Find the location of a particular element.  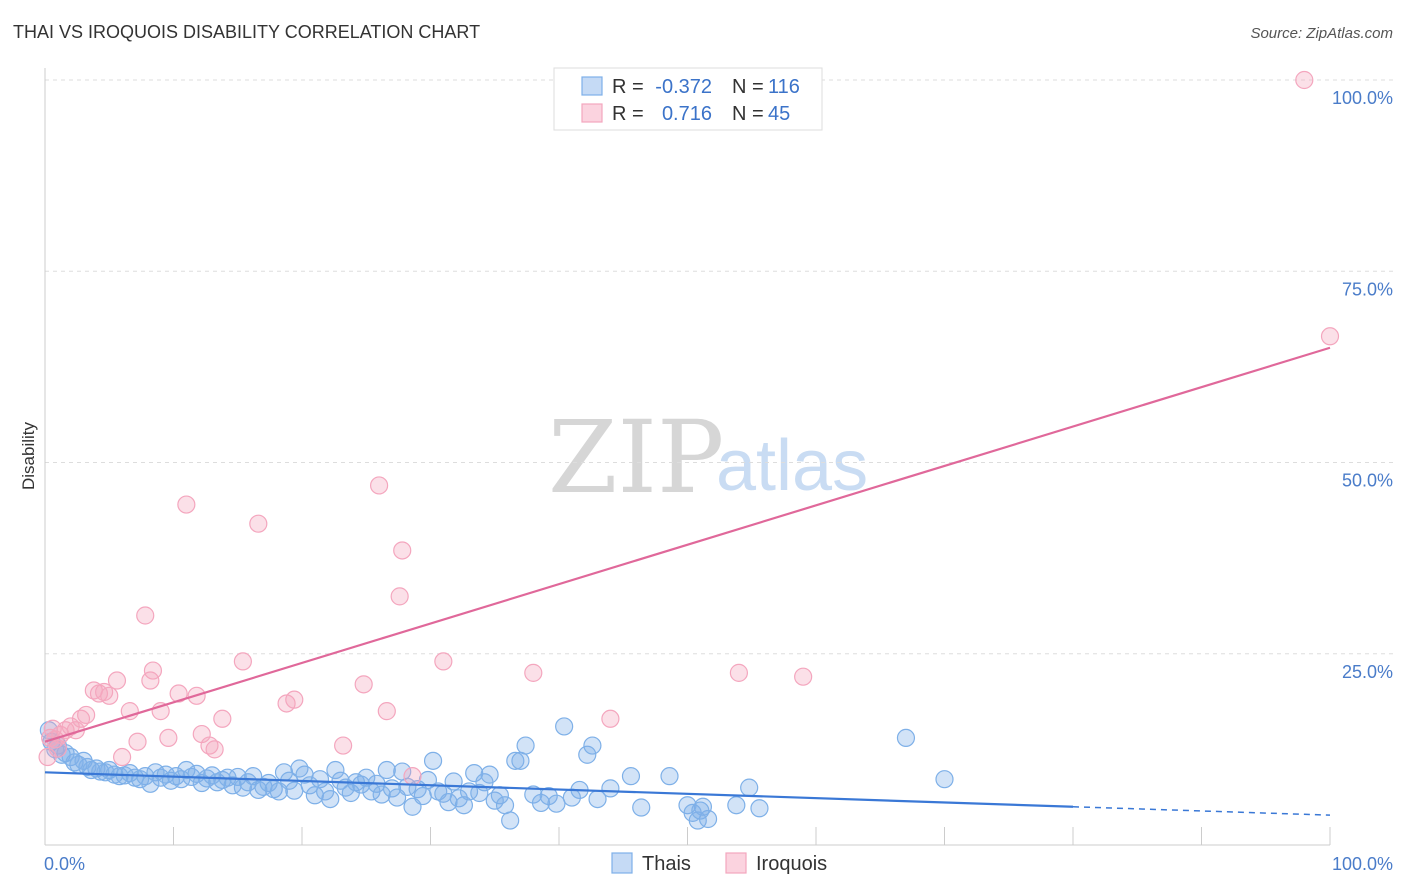

legend-swatch-iroquois is located at coordinates (592, 113).